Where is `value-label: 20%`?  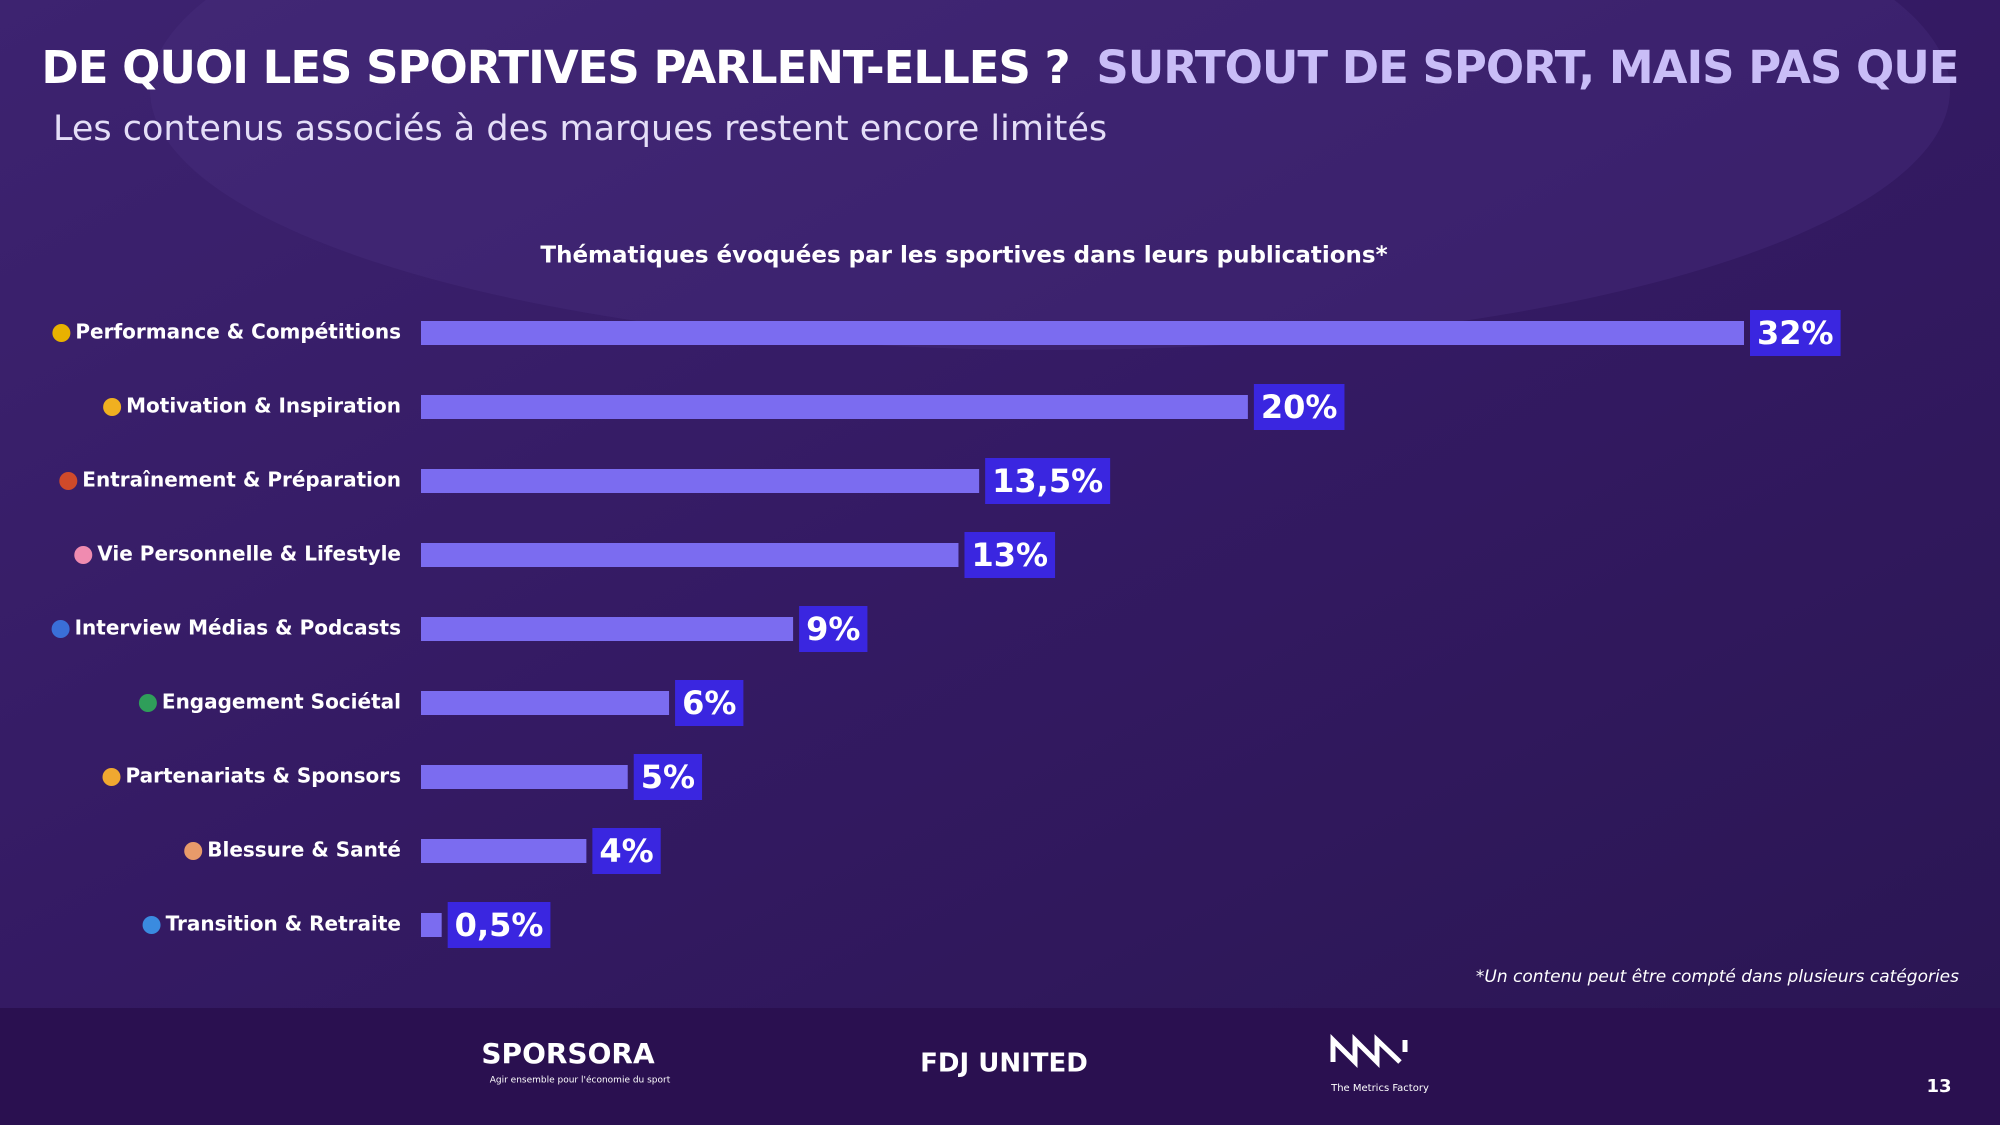 value-label: 20% is located at coordinates (1299, 407).